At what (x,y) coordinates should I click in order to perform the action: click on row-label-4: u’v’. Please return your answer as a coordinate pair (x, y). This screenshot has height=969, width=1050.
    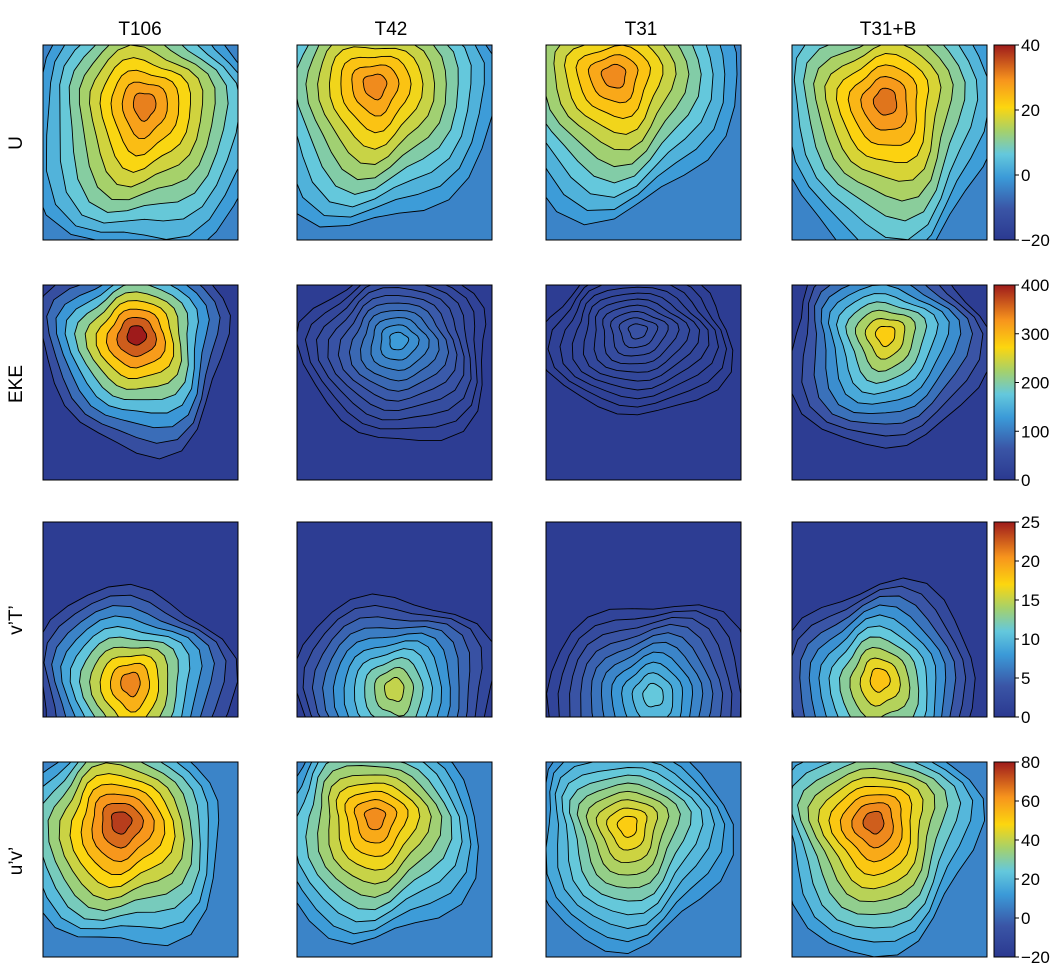
    Looking at the image, I should click on (16, 861).